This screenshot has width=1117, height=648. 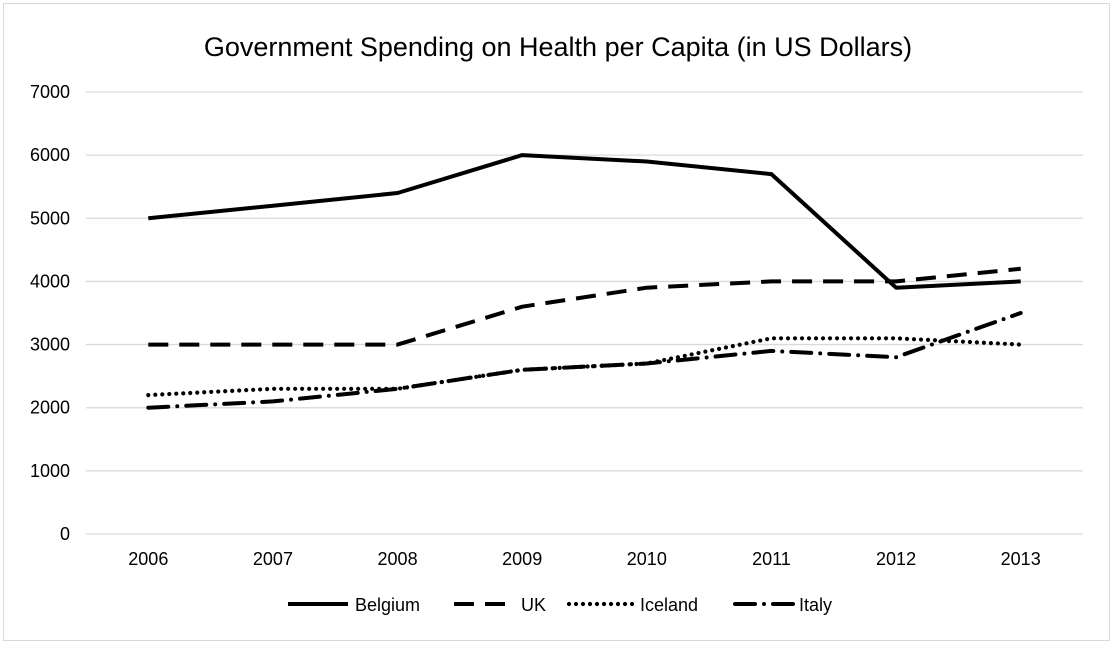 What do you see at coordinates (50, 471) in the screenshot?
I see `y-tick-label: 1000` at bounding box center [50, 471].